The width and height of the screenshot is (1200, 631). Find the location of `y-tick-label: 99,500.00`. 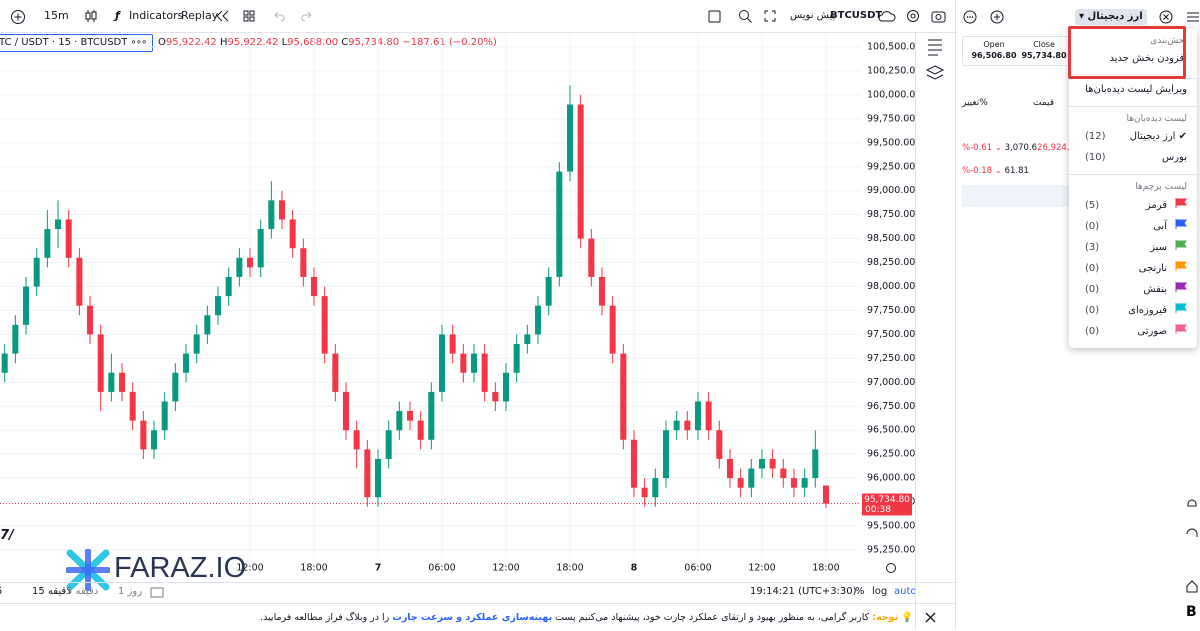

y-tick-label: 99,500.00 is located at coordinates (891, 142).